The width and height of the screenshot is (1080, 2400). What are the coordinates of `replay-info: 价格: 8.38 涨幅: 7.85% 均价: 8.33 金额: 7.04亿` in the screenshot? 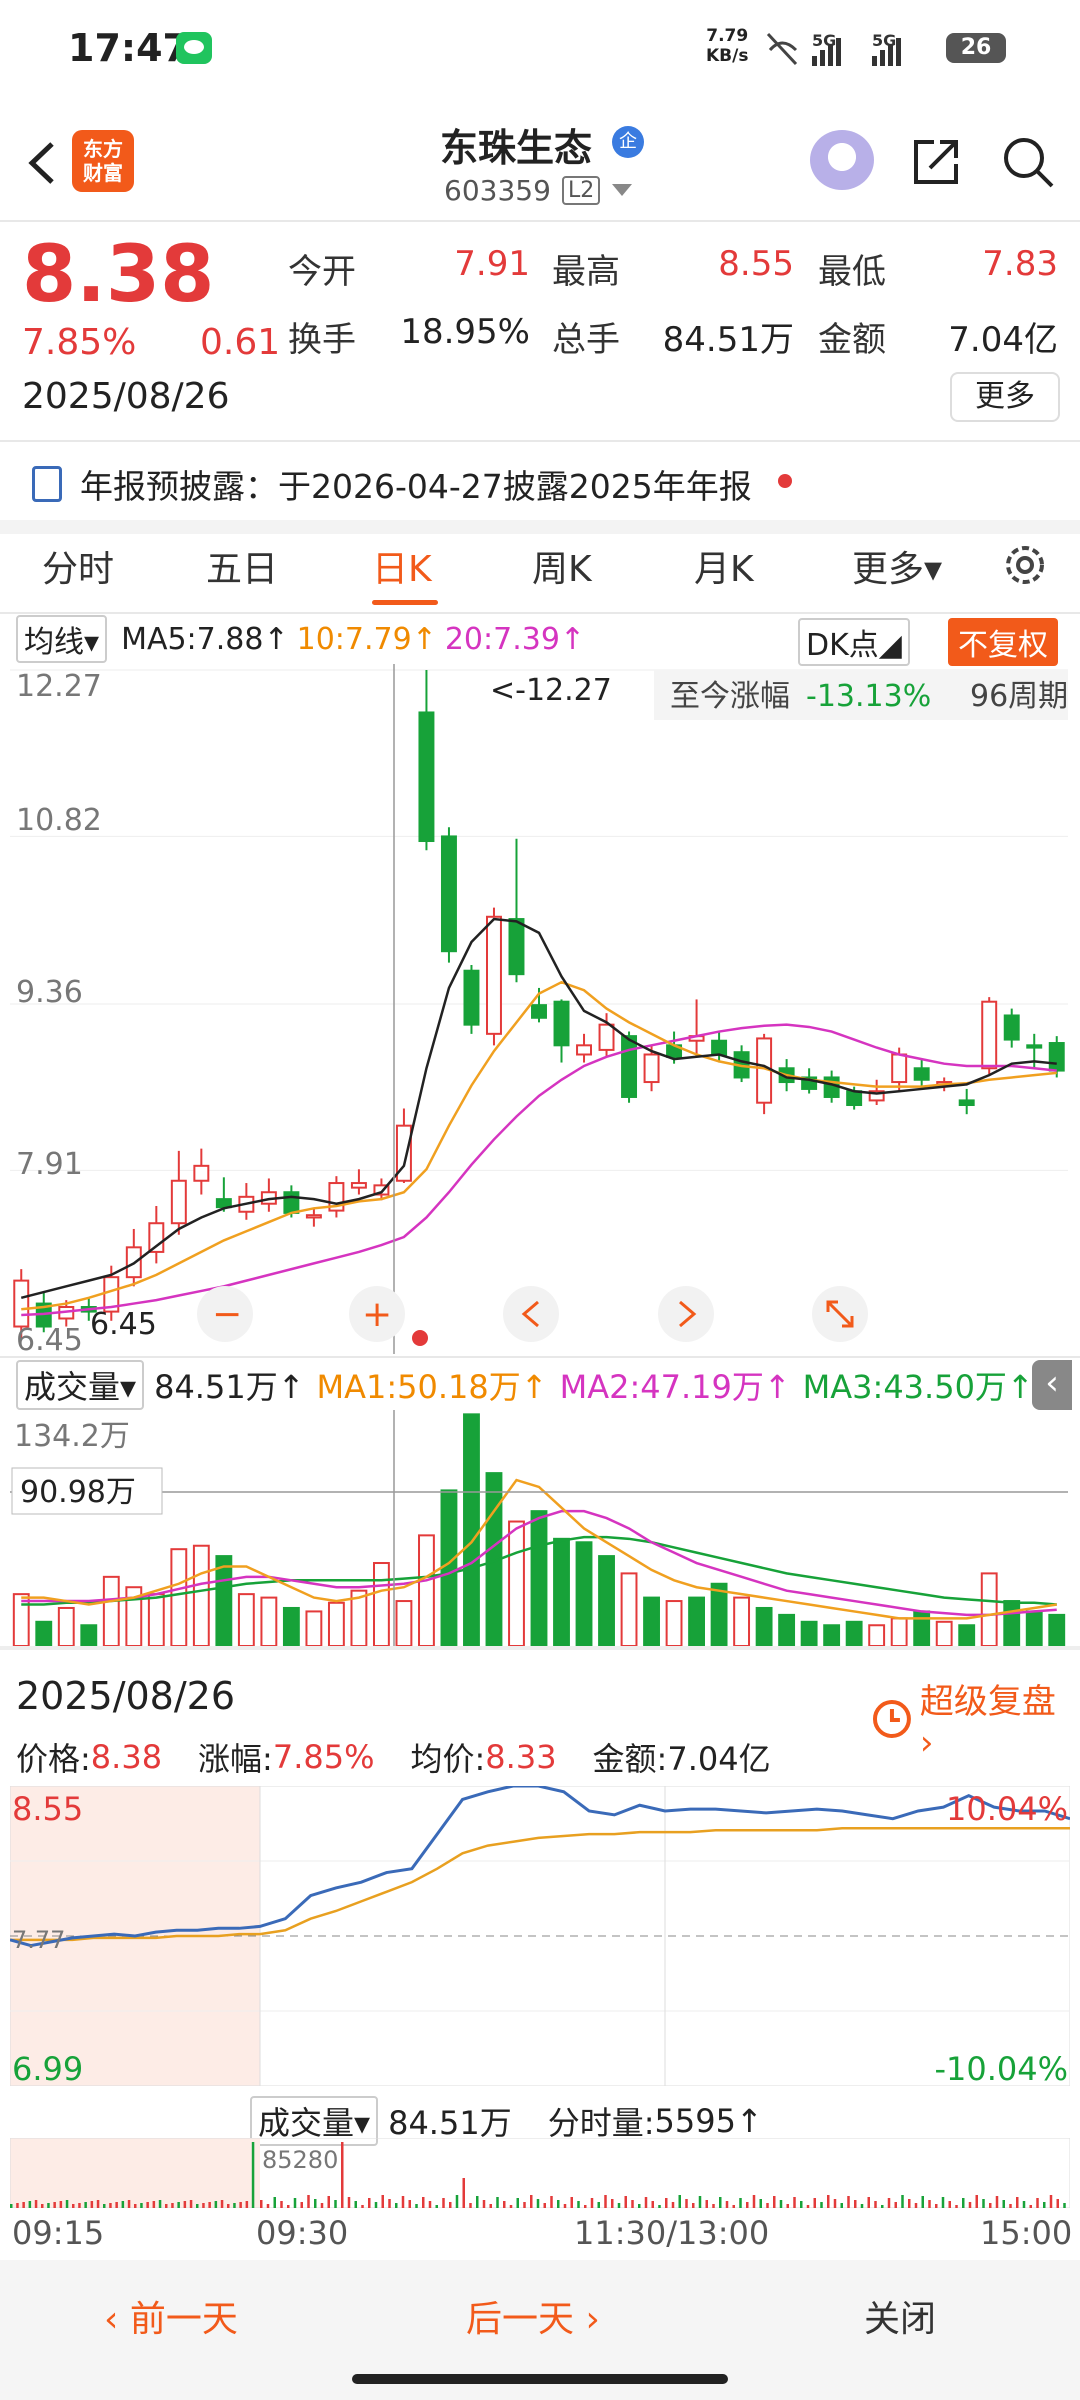 It's located at (393, 1758).